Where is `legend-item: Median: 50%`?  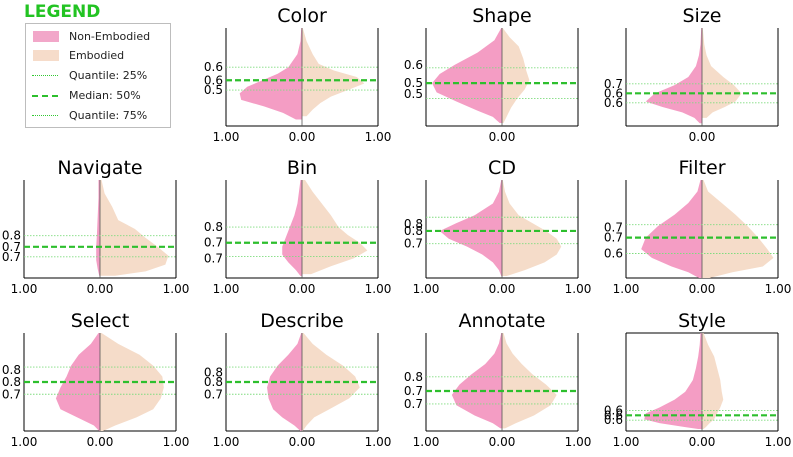 legend-item: Median: 50% is located at coordinates (98, 96).